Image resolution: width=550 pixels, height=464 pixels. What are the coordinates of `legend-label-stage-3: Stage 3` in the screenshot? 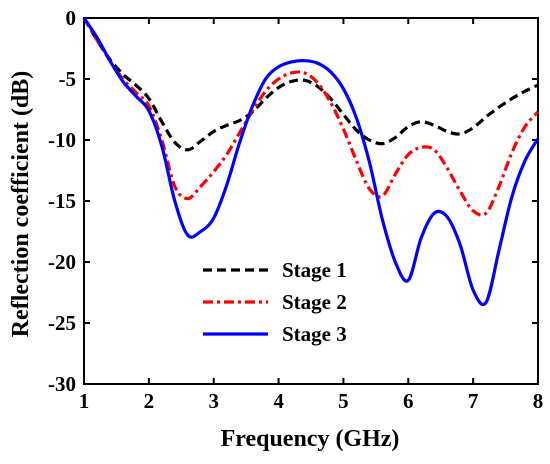 It's located at (314, 334).